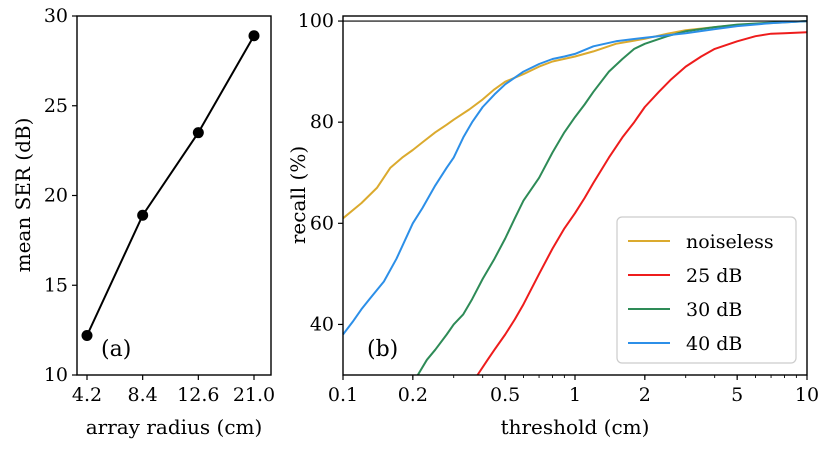 Image resolution: width=830 pixels, height=451 pixels. What do you see at coordinates (23, 195) in the screenshot?
I see `panel-a-y-axis-label: mean SER (dB)` at bounding box center [23, 195].